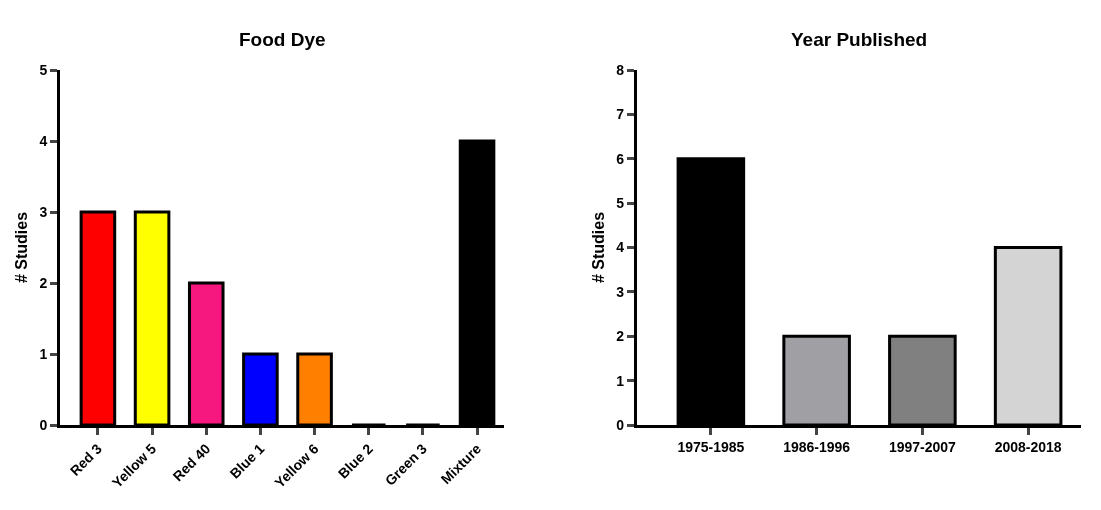 The width and height of the screenshot is (1101, 510). Describe the element at coordinates (859, 39) in the screenshot. I see `chart-title: Year Published` at that location.